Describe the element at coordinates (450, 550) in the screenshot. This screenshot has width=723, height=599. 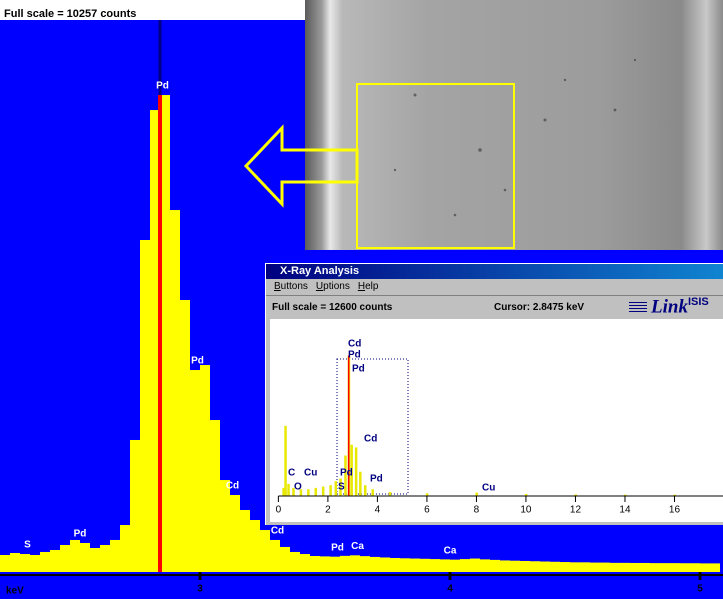
I see `peak-label: Ca` at that location.